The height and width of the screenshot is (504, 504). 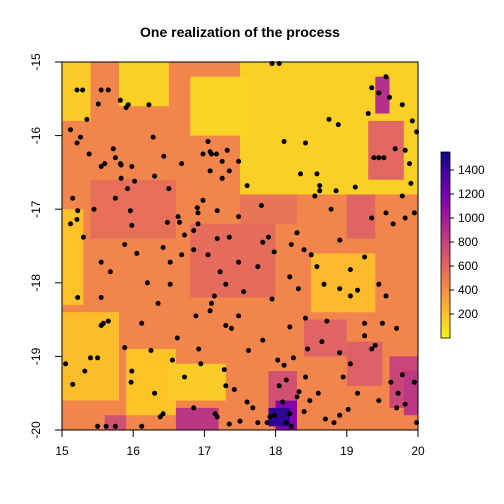 I want to click on colorbar-tick-label-3: 800, so click(x=468, y=242).